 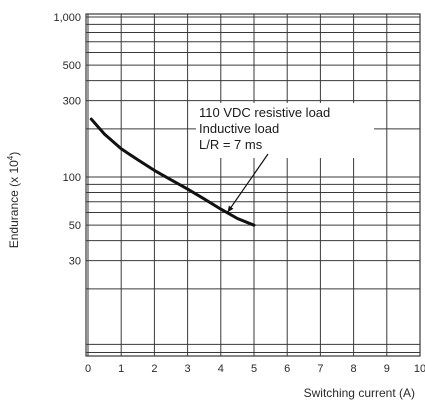 What do you see at coordinates (121, 369) in the screenshot?
I see `x-tick-label: 1` at bounding box center [121, 369].